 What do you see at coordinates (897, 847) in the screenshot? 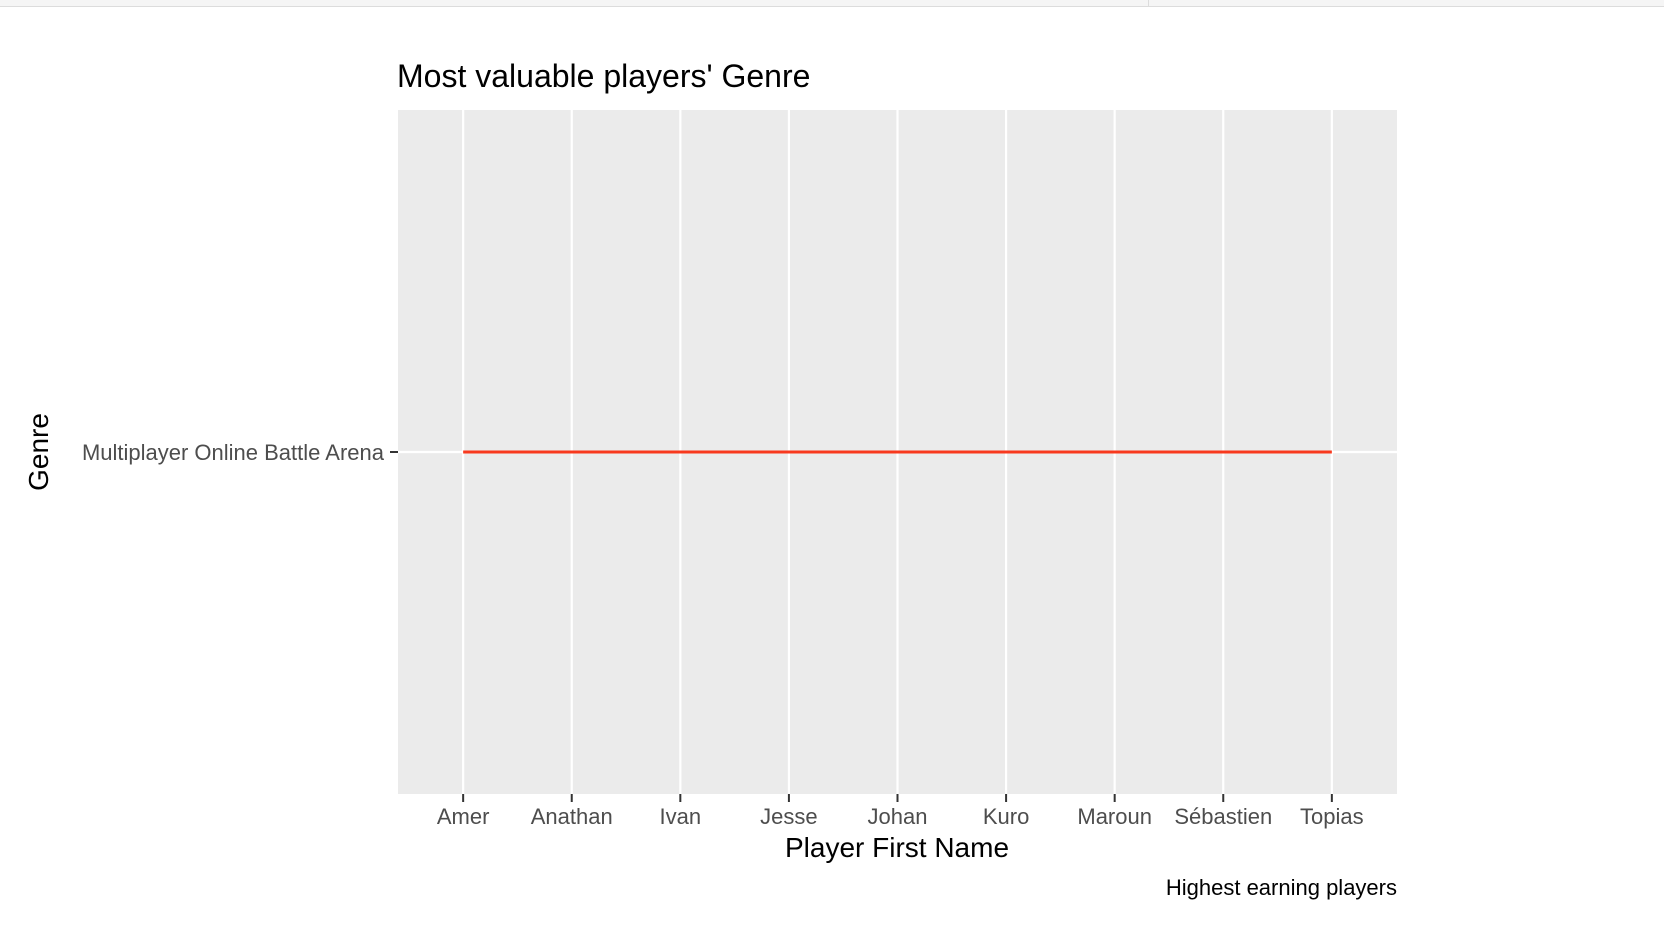
I see `x-axis-title: Player First Name` at bounding box center [897, 847].